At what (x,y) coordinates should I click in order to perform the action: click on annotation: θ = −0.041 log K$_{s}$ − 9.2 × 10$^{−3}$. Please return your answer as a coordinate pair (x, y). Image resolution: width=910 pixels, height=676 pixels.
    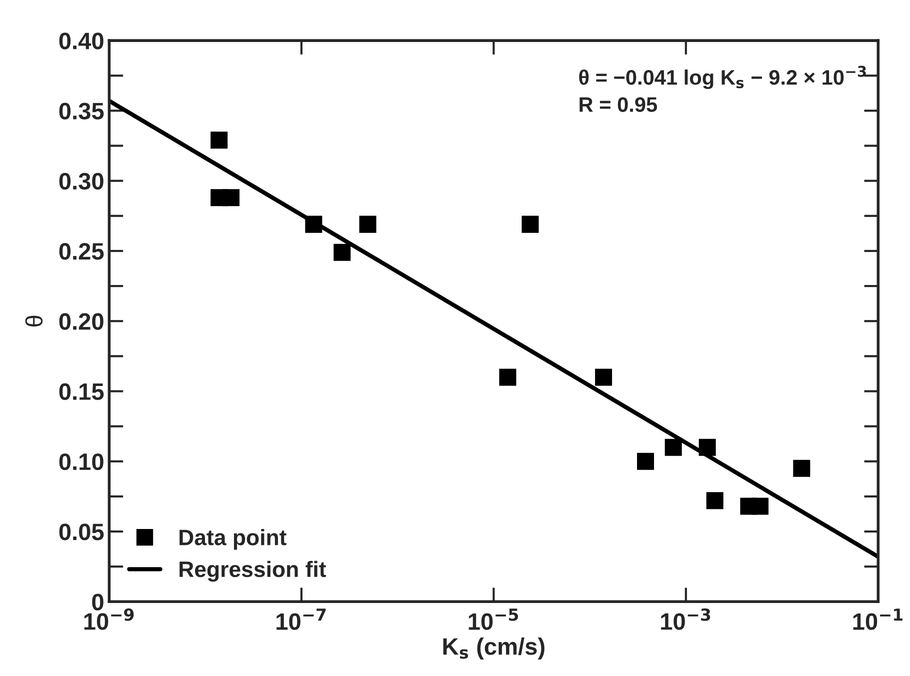
    Looking at the image, I should click on (722, 78).